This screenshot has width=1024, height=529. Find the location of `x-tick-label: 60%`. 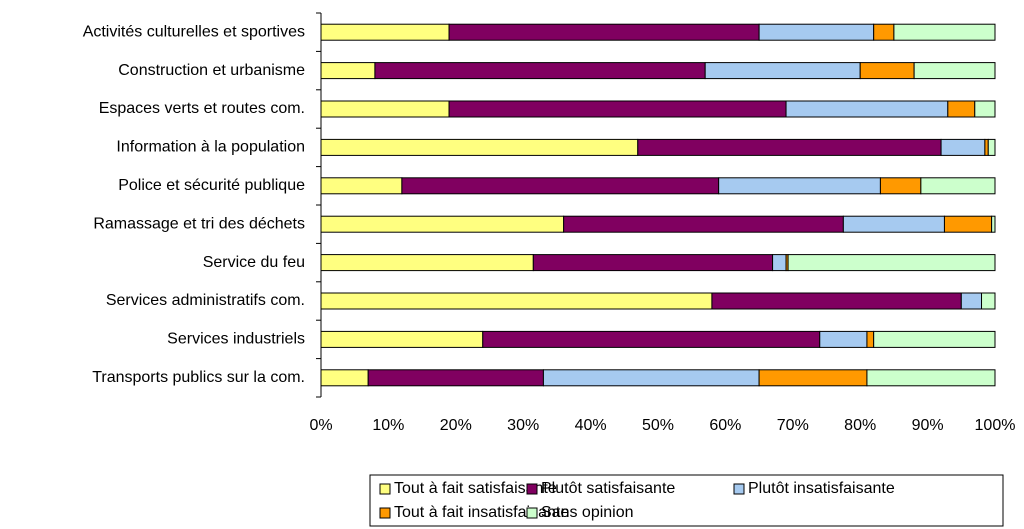

x-tick-label: 60% is located at coordinates (725, 425).